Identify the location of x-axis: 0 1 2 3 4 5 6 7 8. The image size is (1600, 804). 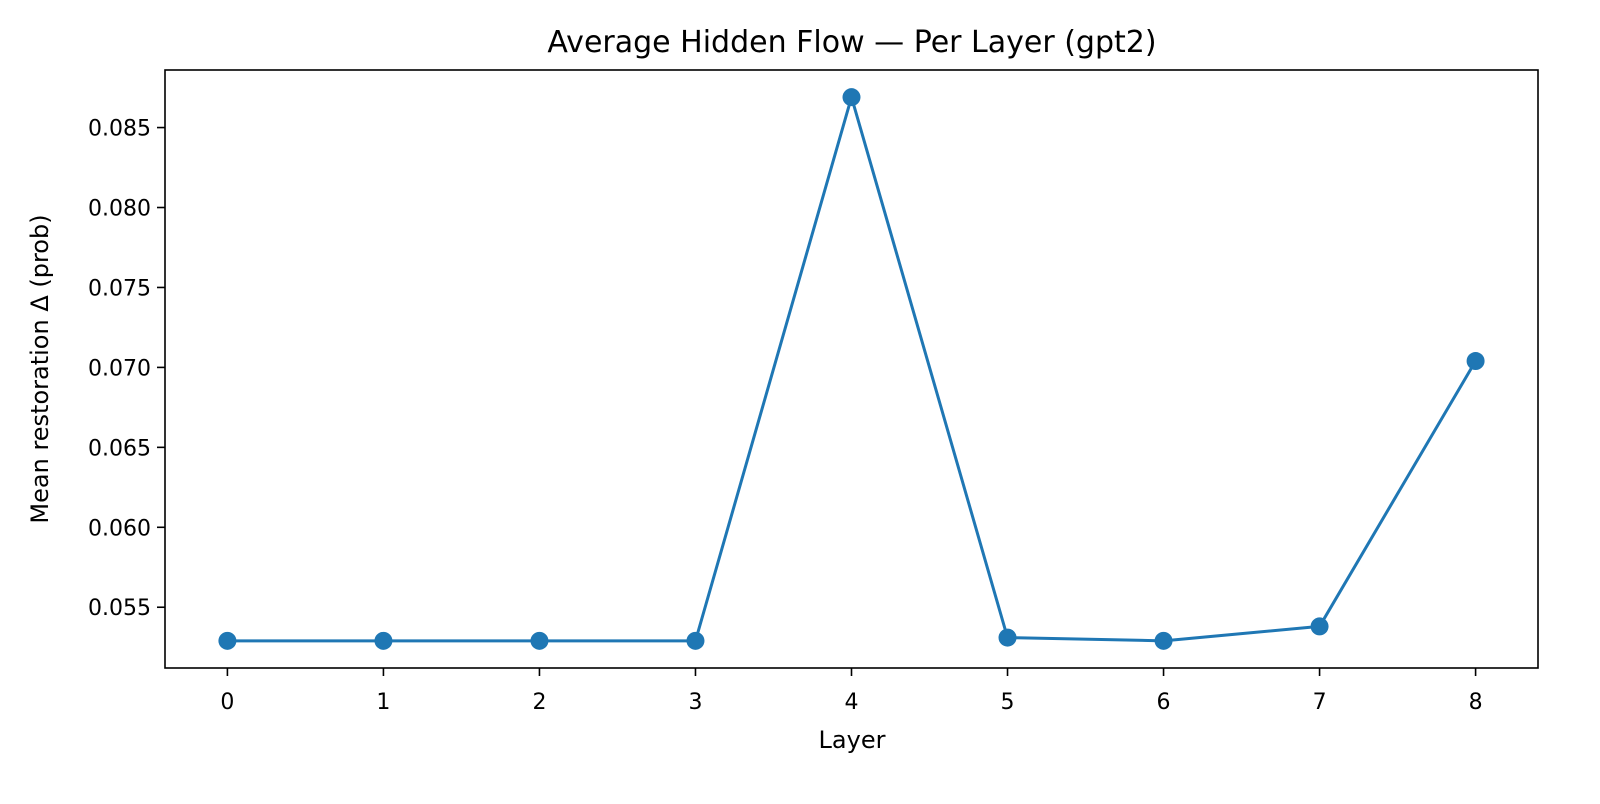
(851, 691).